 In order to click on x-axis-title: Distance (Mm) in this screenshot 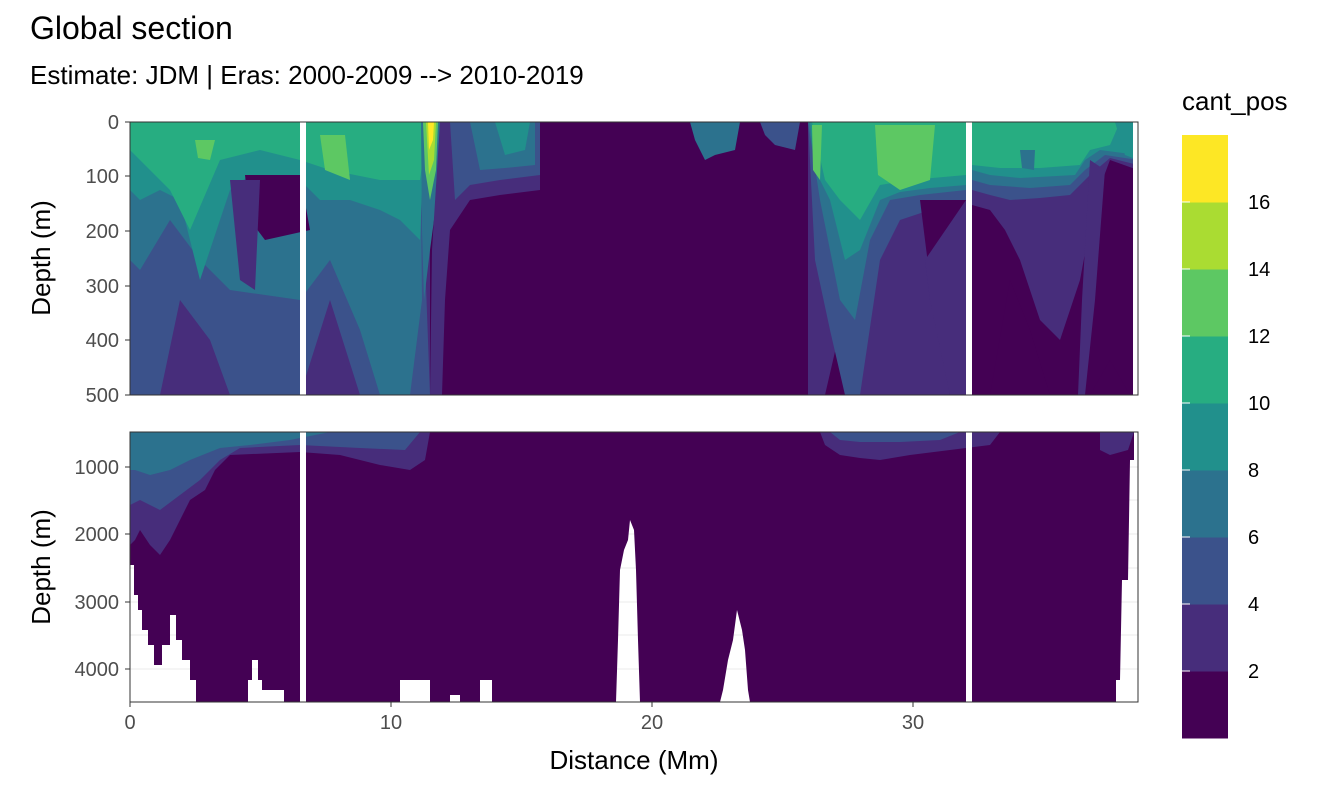, I will do `click(633, 760)`.